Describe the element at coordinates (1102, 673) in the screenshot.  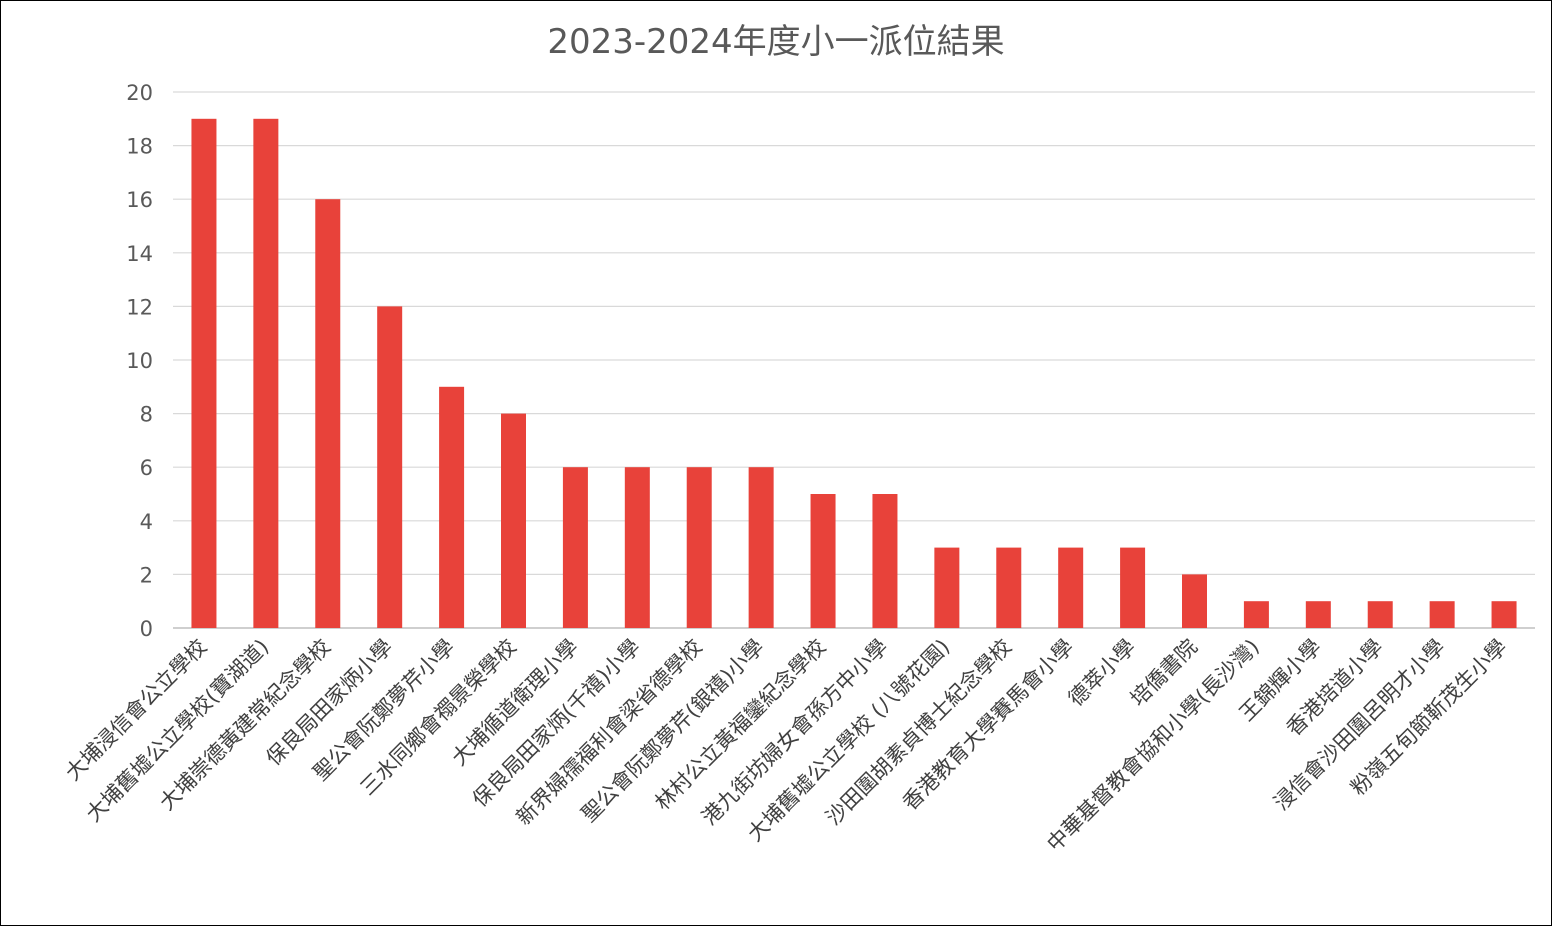
I see `x-category-label: 德萃小學` at that location.